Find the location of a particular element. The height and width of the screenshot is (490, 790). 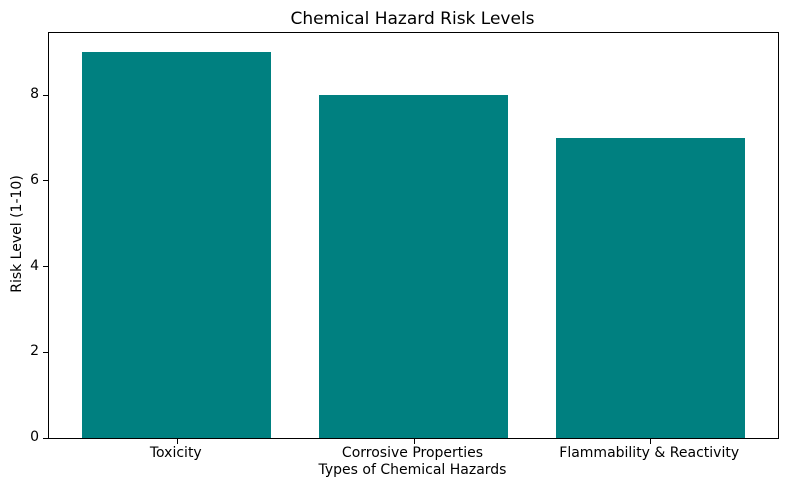

y-tick-label: 6 is located at coordinates (34, 179).